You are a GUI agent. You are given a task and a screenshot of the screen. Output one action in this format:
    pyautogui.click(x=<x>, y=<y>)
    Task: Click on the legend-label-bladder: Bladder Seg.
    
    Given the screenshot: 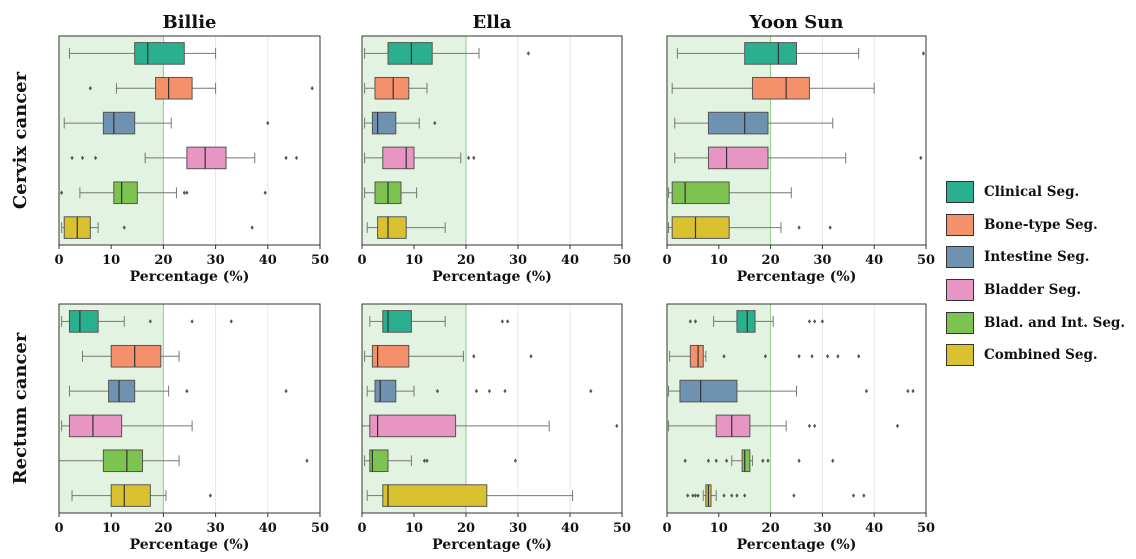 What is the action you would take?
    pyautogui.click(x=1033, y=290)
    